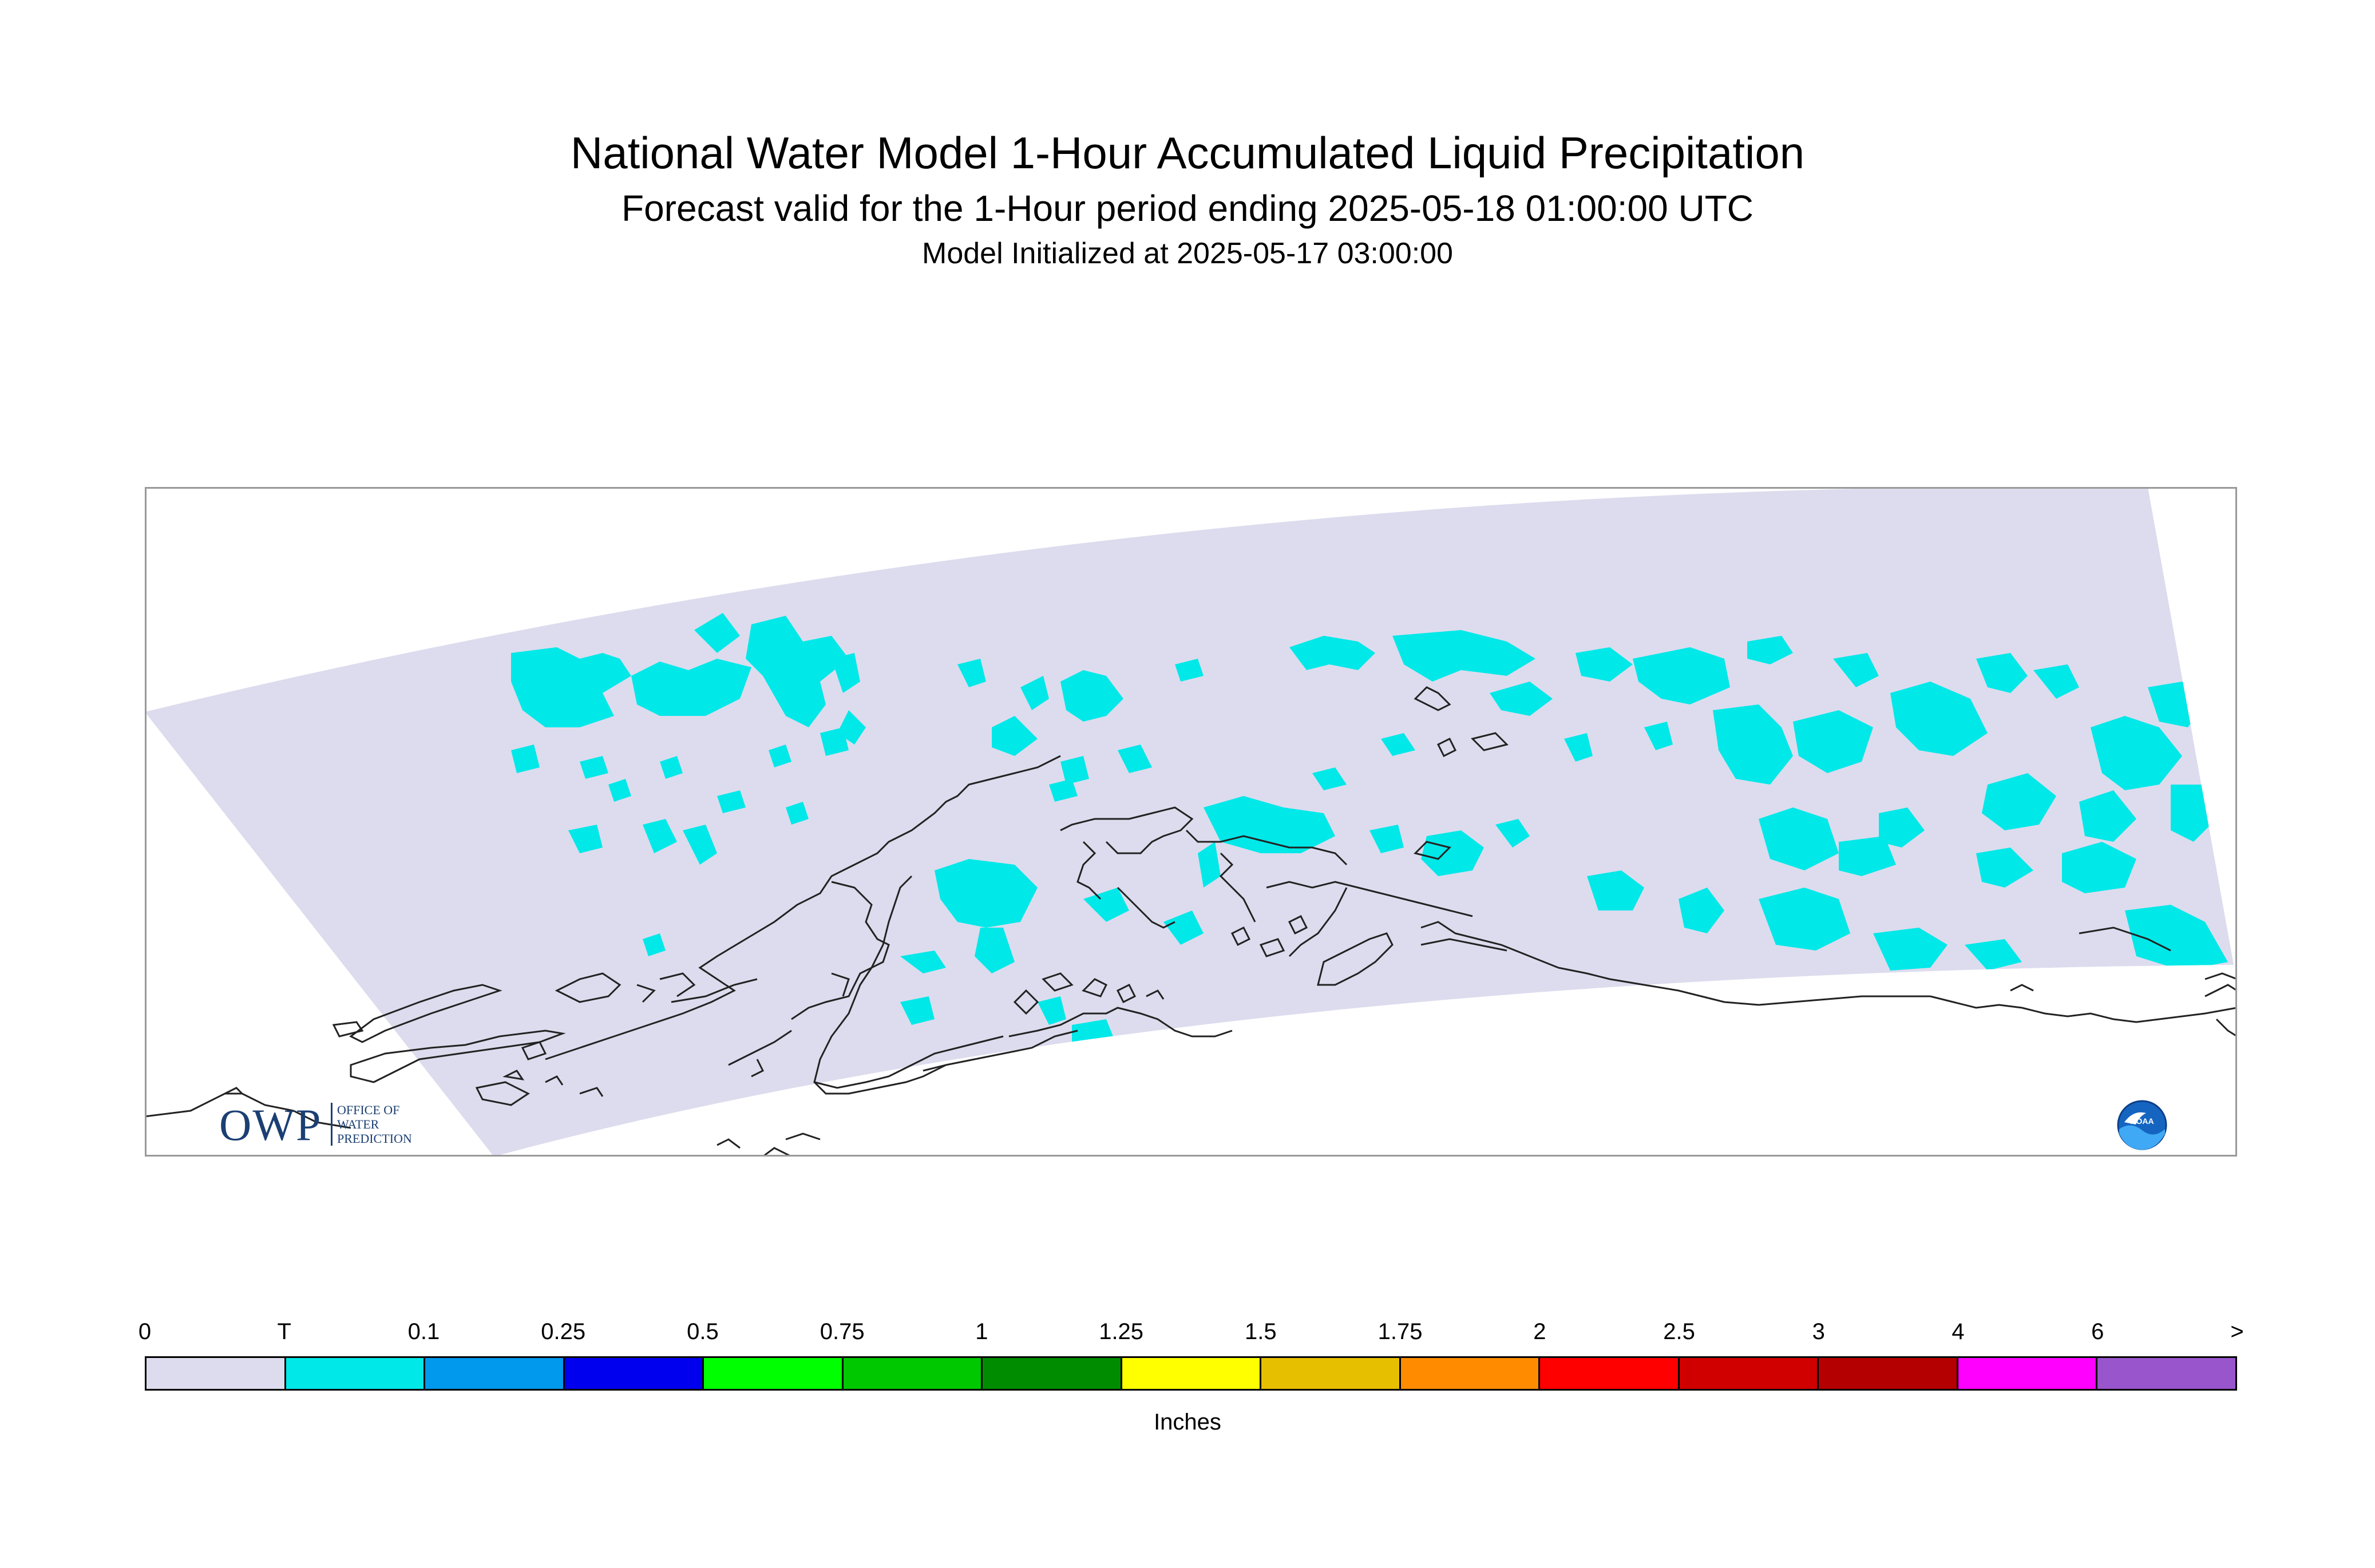 The height and width of the screenshot is (1568, 2375). I want to click on owp-logo-subtitle: OFFICE OF WATER PREDICTION, so click(371, 1124).